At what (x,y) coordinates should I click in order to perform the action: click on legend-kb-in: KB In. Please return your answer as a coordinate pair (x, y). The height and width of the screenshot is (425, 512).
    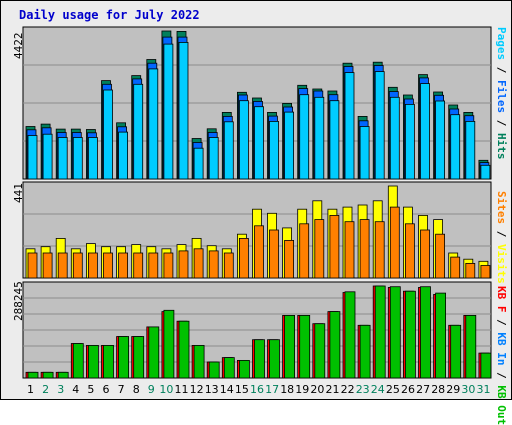
    Looking at the image, I should click on (501, 349).